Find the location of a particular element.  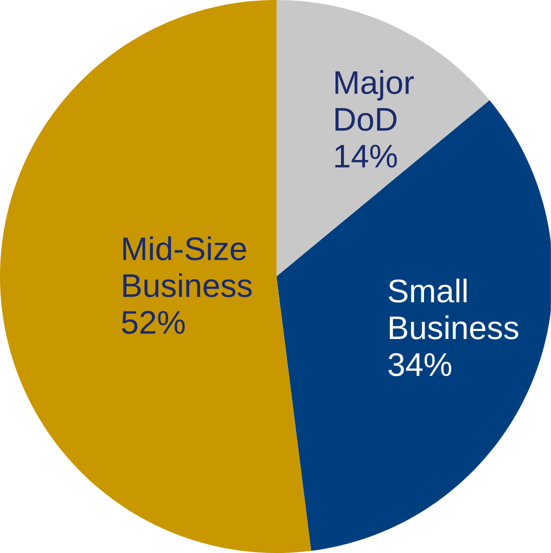

slice-label: Major DoD is located at coordinates (375, 100).